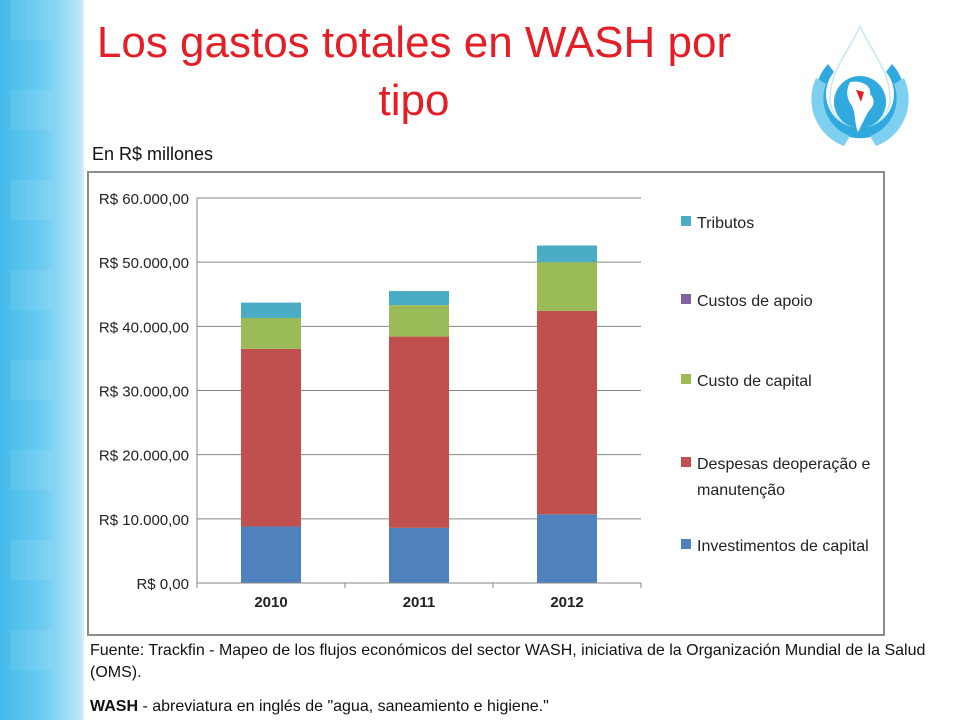 Image resolution: width=960 pixels, height=720 pixels. I want to click on y-tick-label: R$ 30.000,00, so click(144, 392).